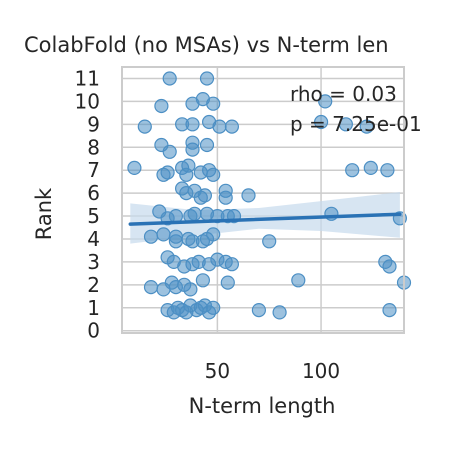 This screenshot has width=450, height=450. Describe the element at coordinates (93, 308) in the screenshot. I see `y-tick-label: 1` at that location.